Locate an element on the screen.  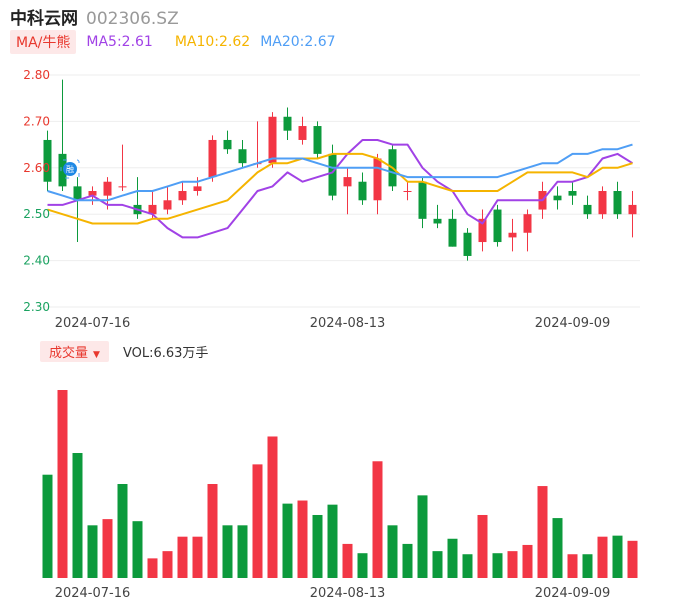
ma5-line is located at coordinates (340, 189).